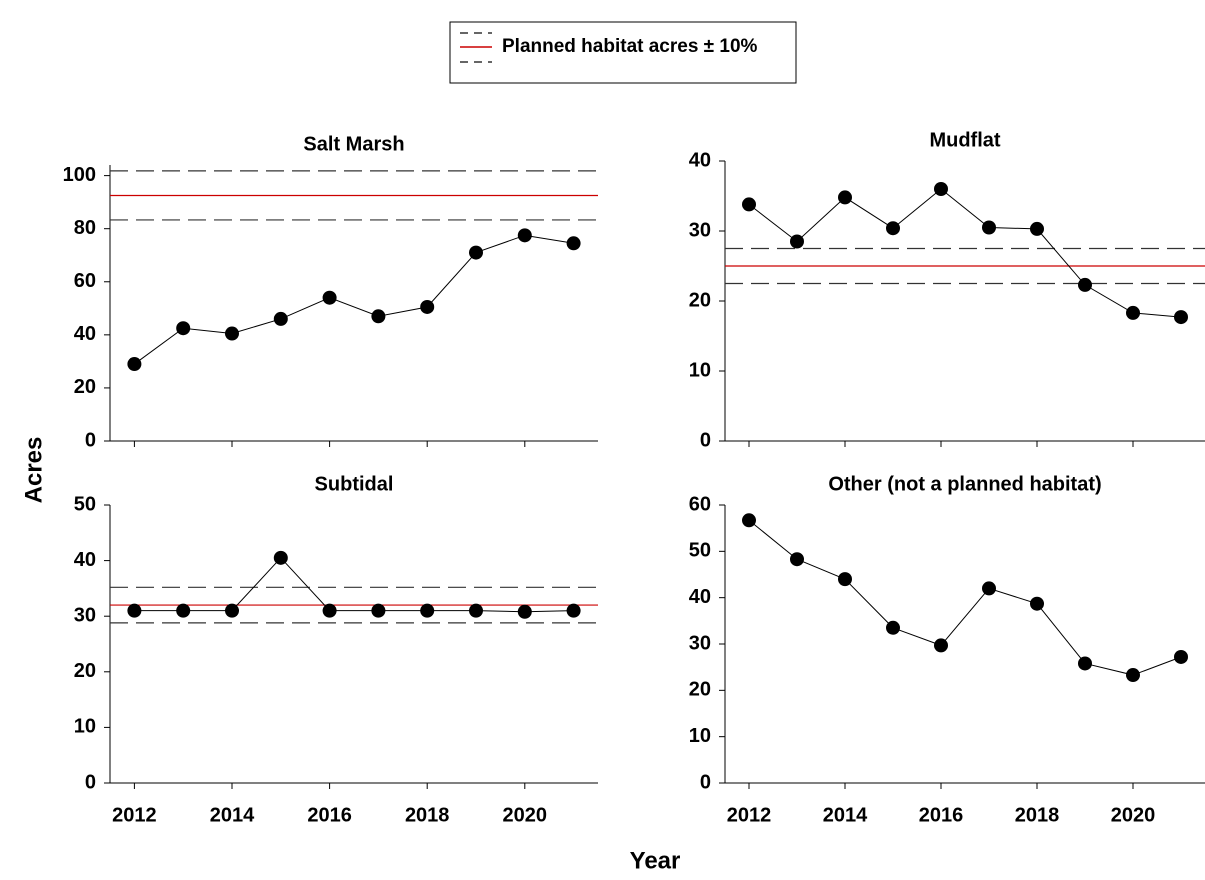 This screenshot has height=880, width=1205. What do you see at coordinates (33, 470) in the screenshot?
I see `y-axis-title: Acres` at bounding box center [33, 470].